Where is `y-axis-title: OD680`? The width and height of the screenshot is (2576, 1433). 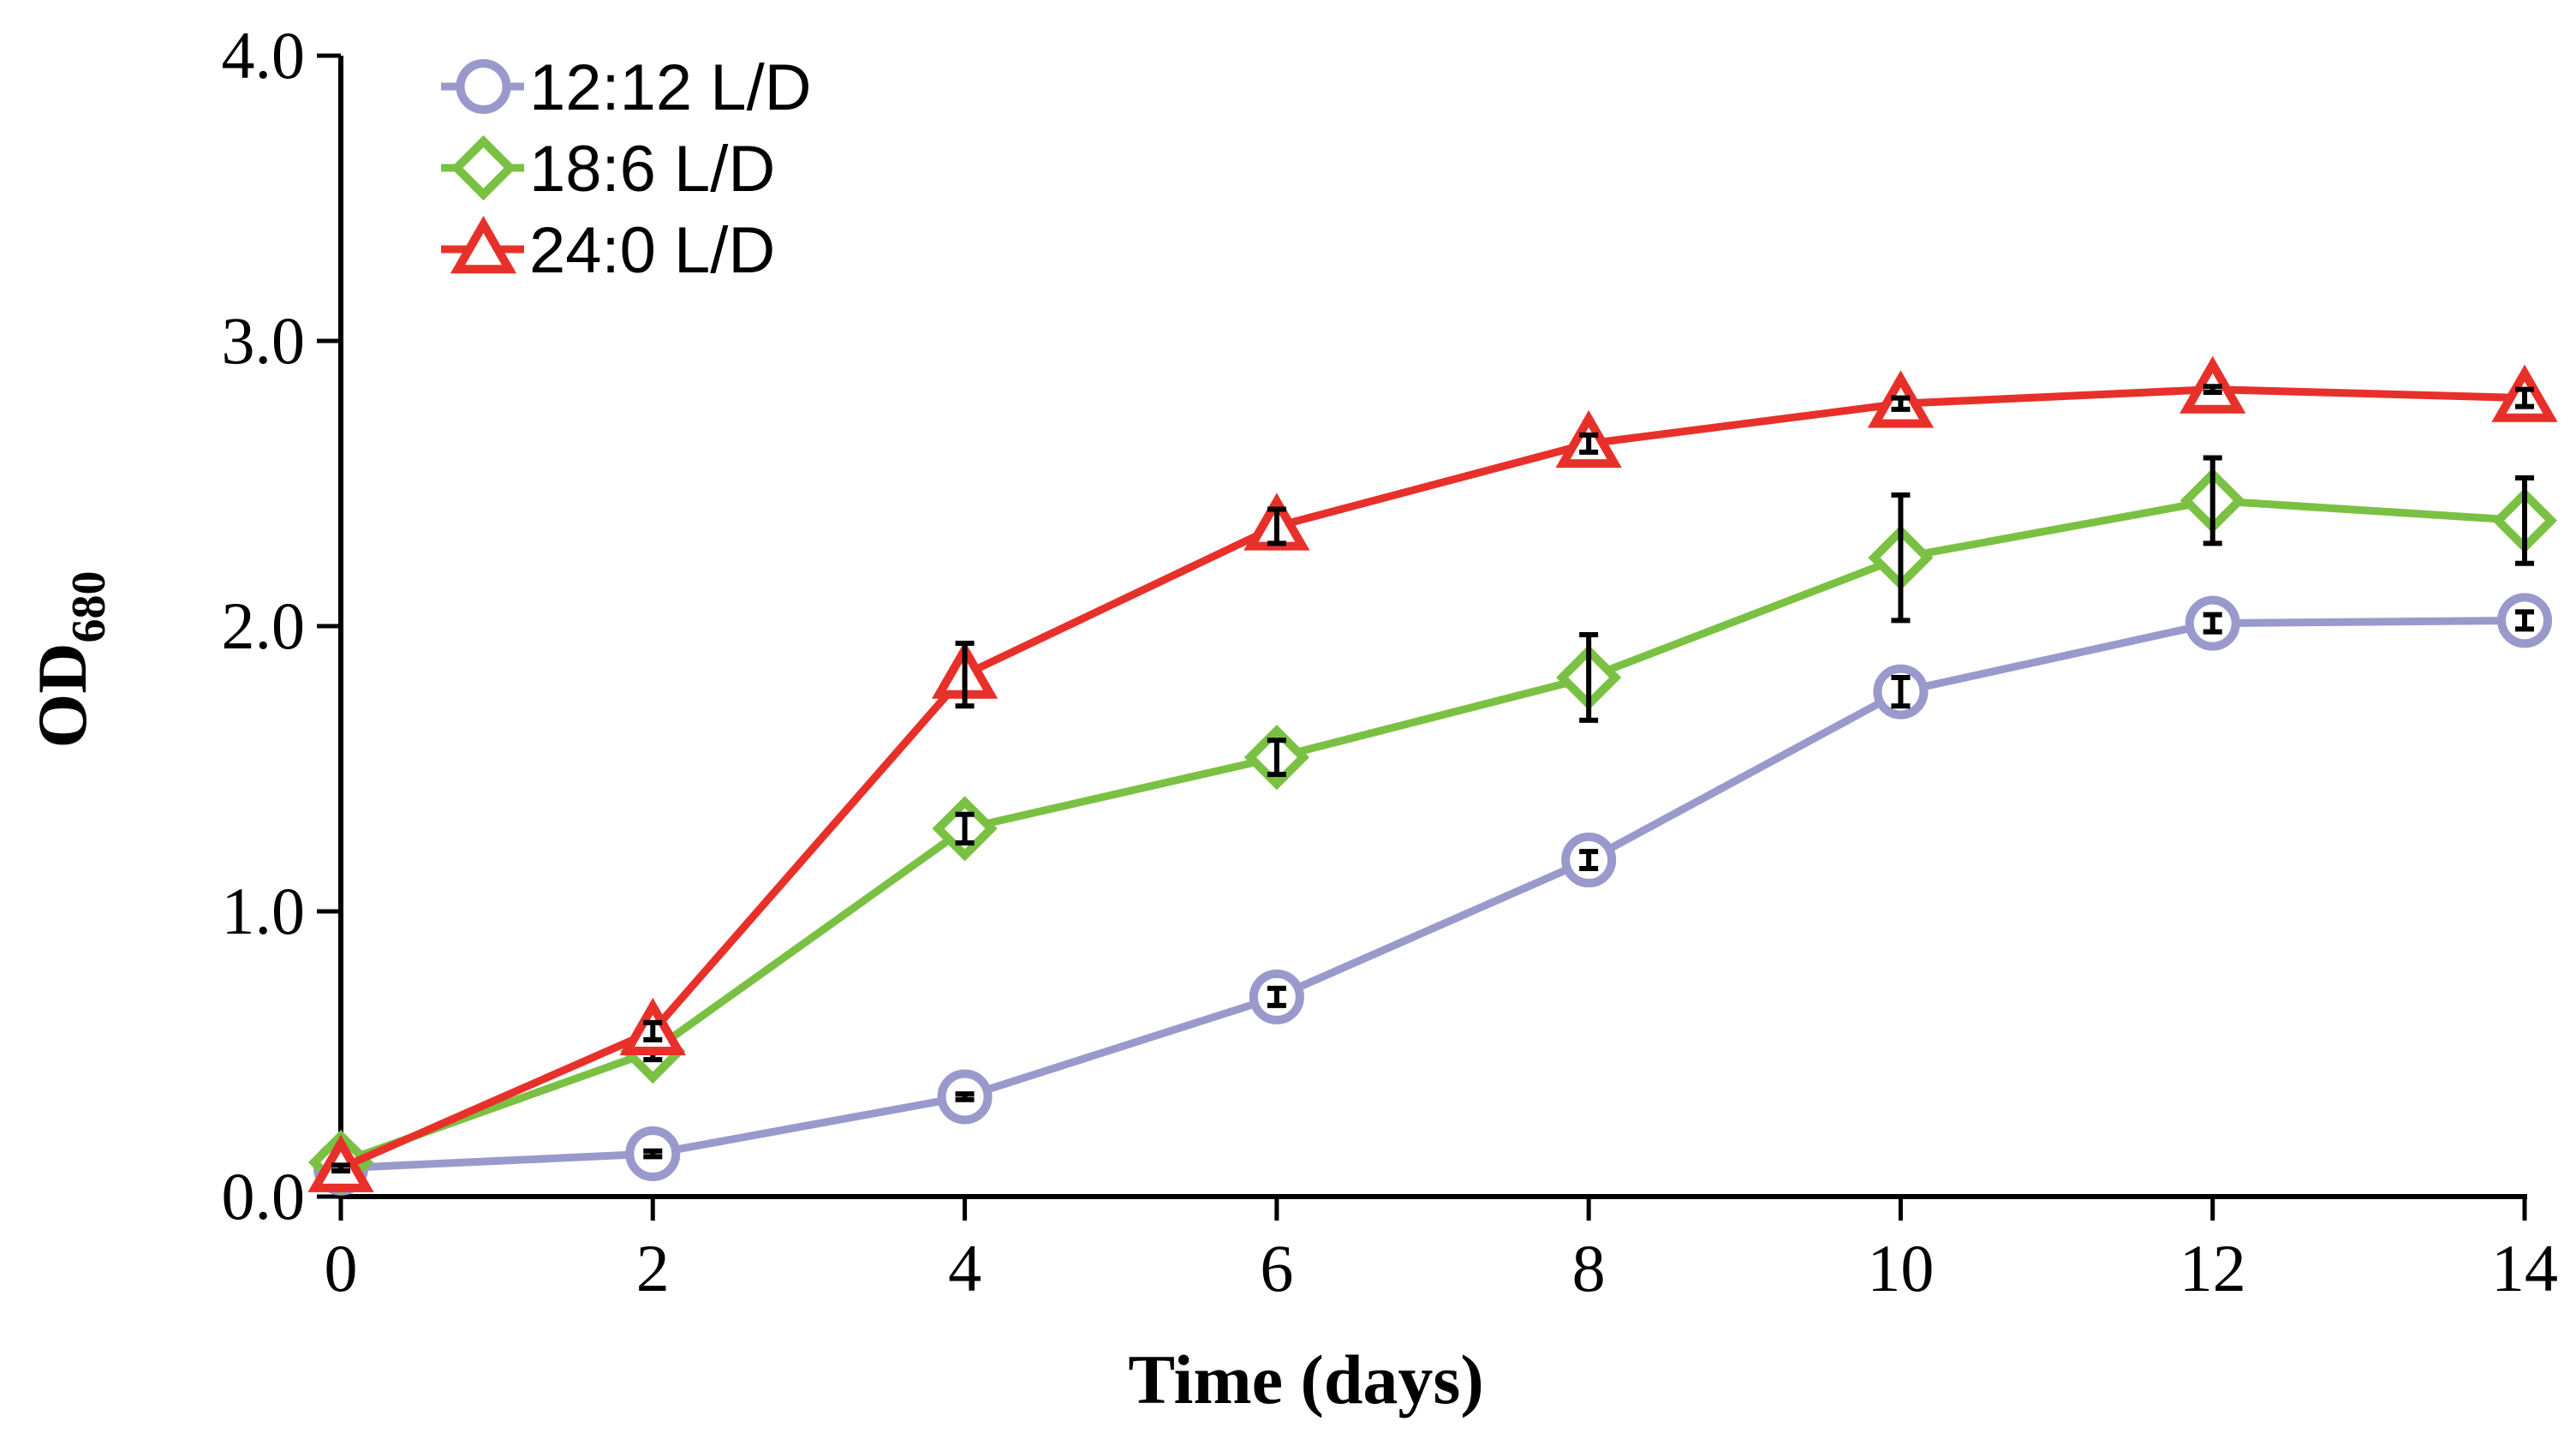
y-axis-title: OD680 is located at coordinates (69, 660).